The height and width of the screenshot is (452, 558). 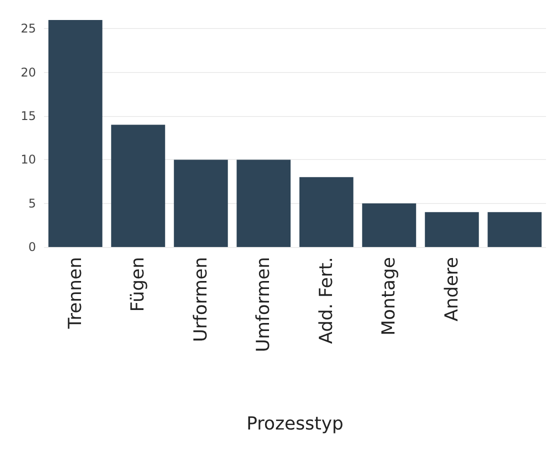 What do you see at coordinates (326, 300) in the screenshot?
I see `x-tick-label: Add. Fert.` at bounding box center [326, 300].